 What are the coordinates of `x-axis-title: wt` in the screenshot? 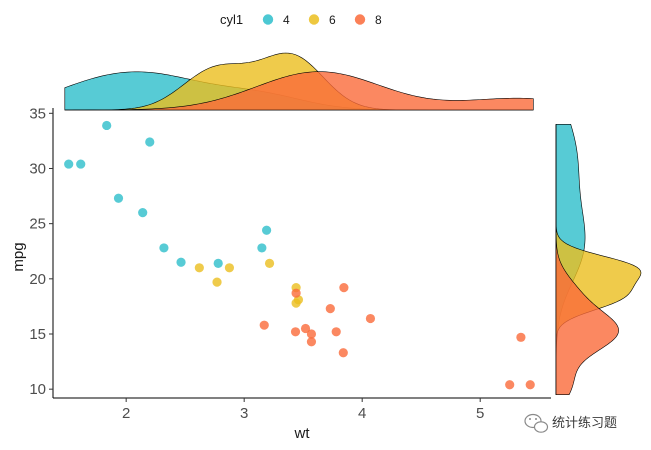 It's located at (302, 433).